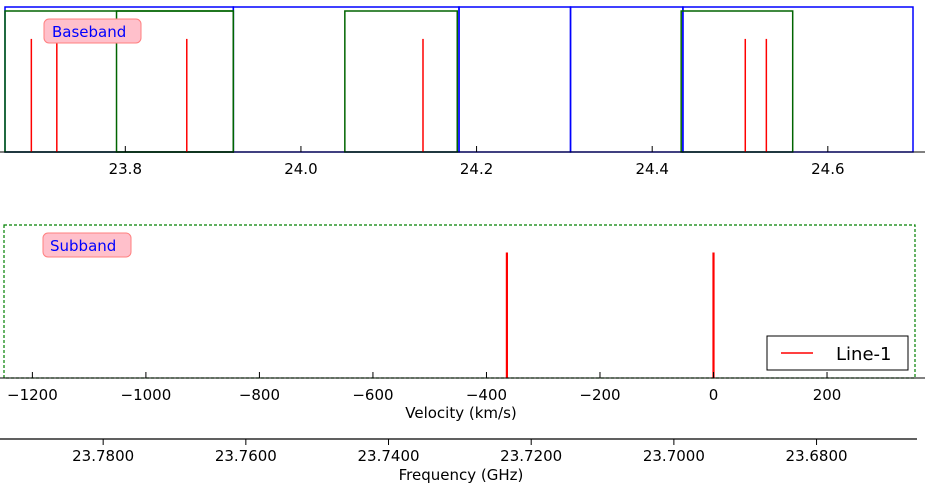  Describe the element at coordinates (372, 395) in the screenshot. I see `x-tick-label: −600` at that location.